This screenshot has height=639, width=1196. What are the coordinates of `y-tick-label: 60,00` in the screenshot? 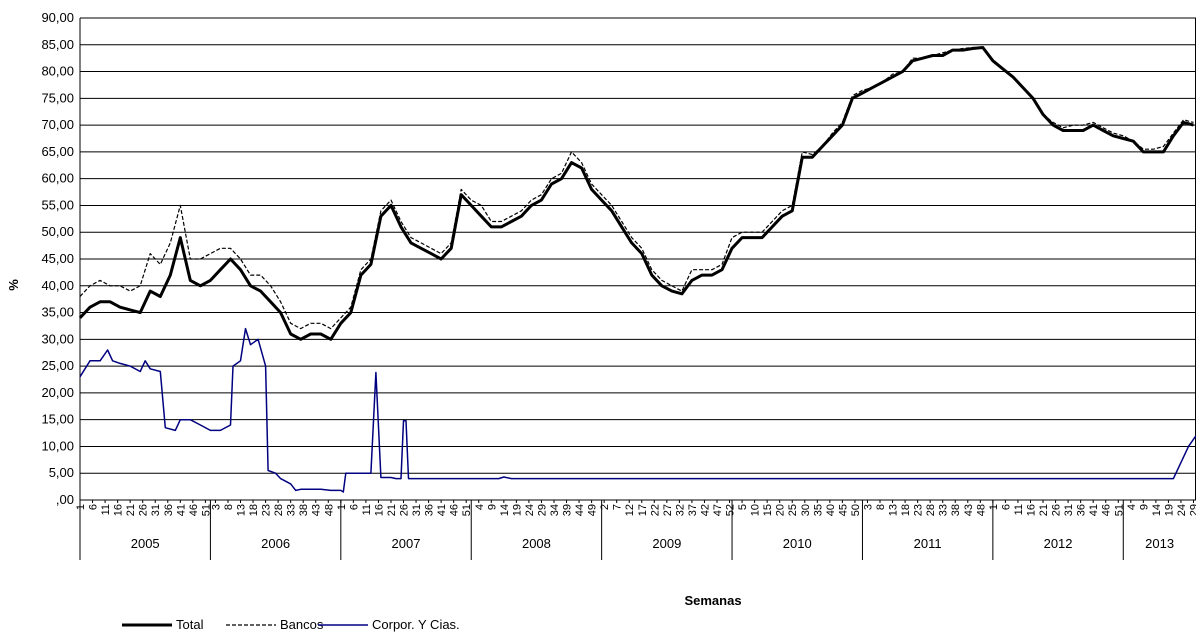 It's located at (57, 178).